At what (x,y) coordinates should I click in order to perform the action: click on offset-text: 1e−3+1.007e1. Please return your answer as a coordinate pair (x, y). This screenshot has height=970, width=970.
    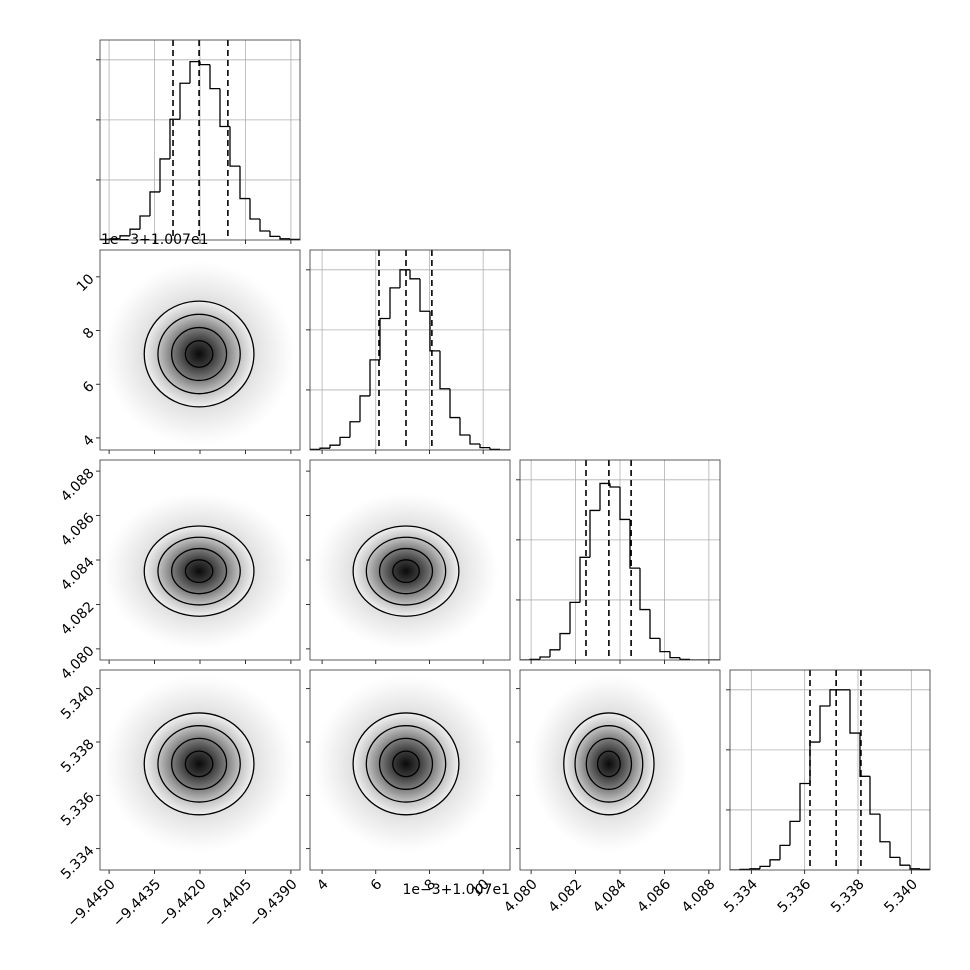
    Looking at the image, I should click on (155, 240).